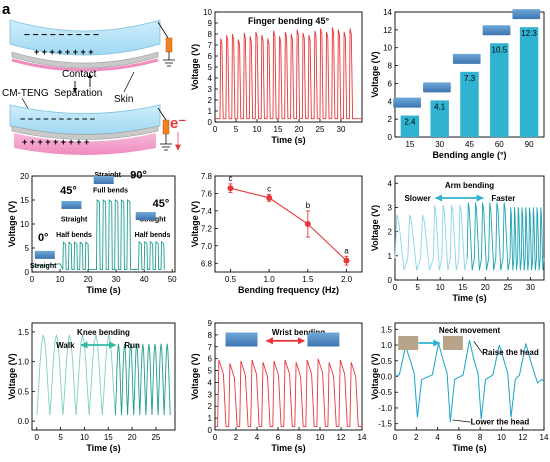 The height and width of the screenshot is (462, 550). What do you see at coordinates (231, 279) in the screenshot?
I see `x-tick-label-e: 0.5` at bounding box center [231, 279].